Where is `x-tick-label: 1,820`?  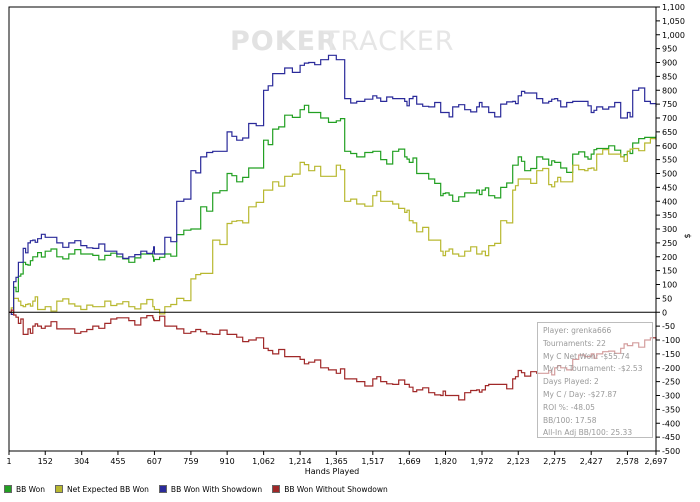
x-tick-label: 1,820 is located at coordinates (445, 461).